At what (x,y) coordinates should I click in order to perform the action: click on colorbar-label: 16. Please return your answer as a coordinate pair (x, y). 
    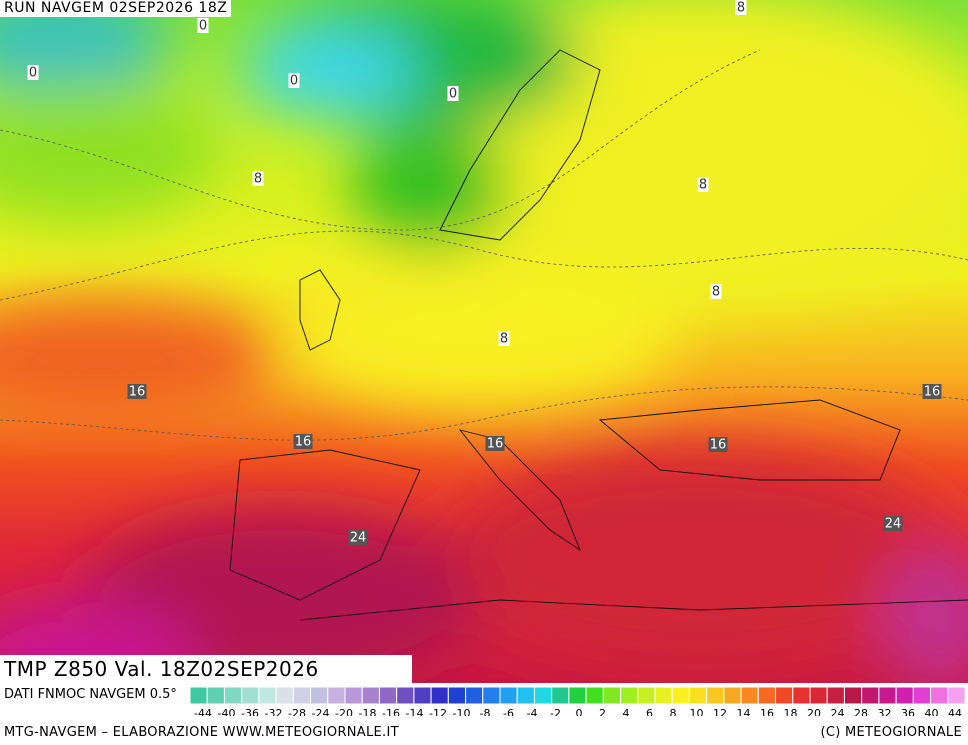
    Looking at the image, I should click on (767, 711).